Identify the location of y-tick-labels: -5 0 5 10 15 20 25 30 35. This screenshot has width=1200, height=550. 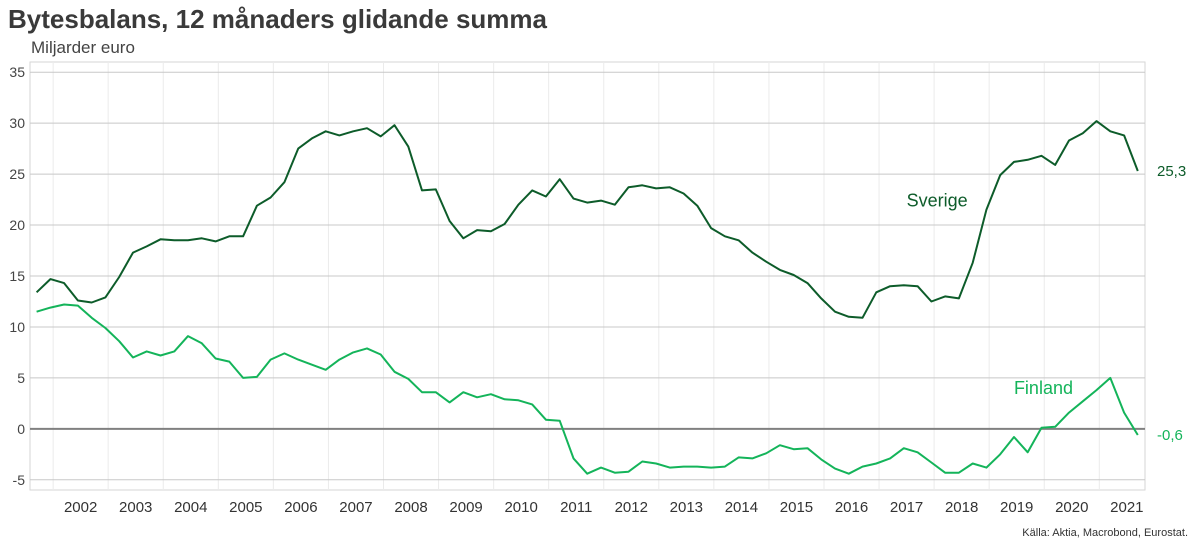
(17, 276).